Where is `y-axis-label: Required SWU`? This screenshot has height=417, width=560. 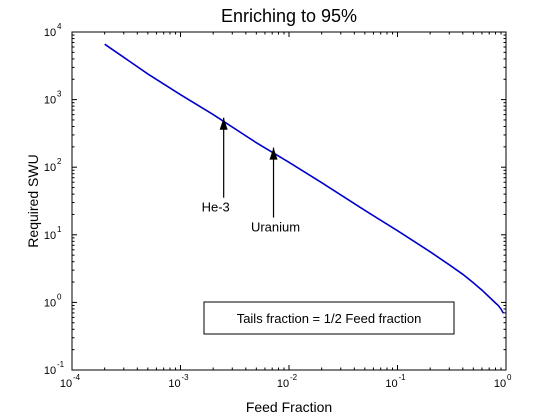
y-axis-label: Required SWU is located at coordinates (33, 200).